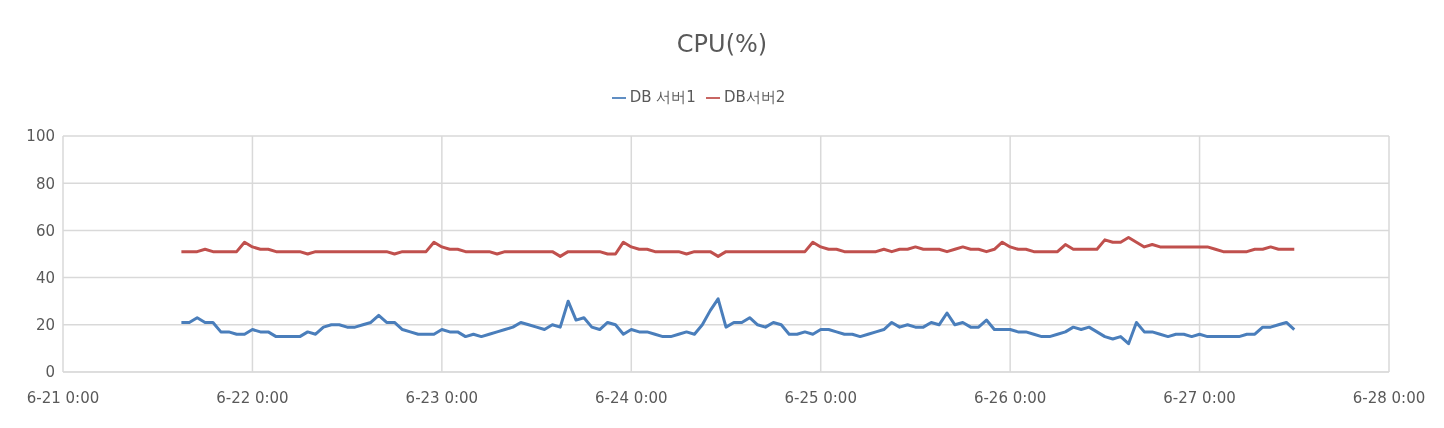  I want to click on legend-label: DB서버2, so click(754, 97).